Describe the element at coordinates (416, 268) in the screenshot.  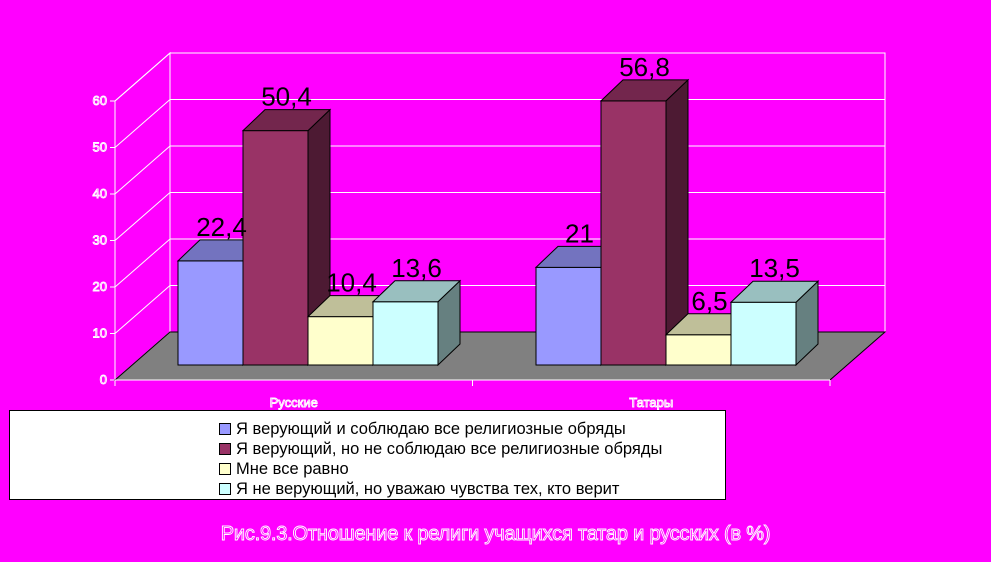
I see `data-label: 13,6` at that location.